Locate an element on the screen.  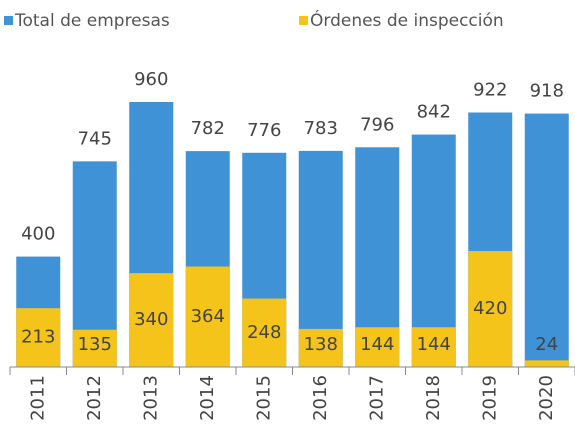
x-tick-label: 2016 is located at coordinates (320, 398).